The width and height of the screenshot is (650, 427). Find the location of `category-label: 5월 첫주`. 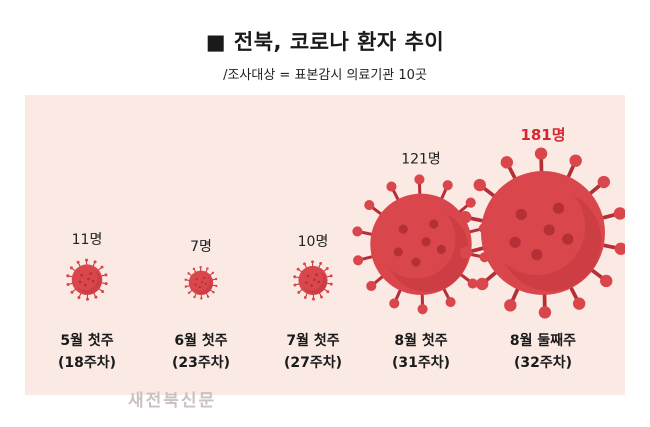

category-label: 5월 첫주 is located at coordinates (86, 340).